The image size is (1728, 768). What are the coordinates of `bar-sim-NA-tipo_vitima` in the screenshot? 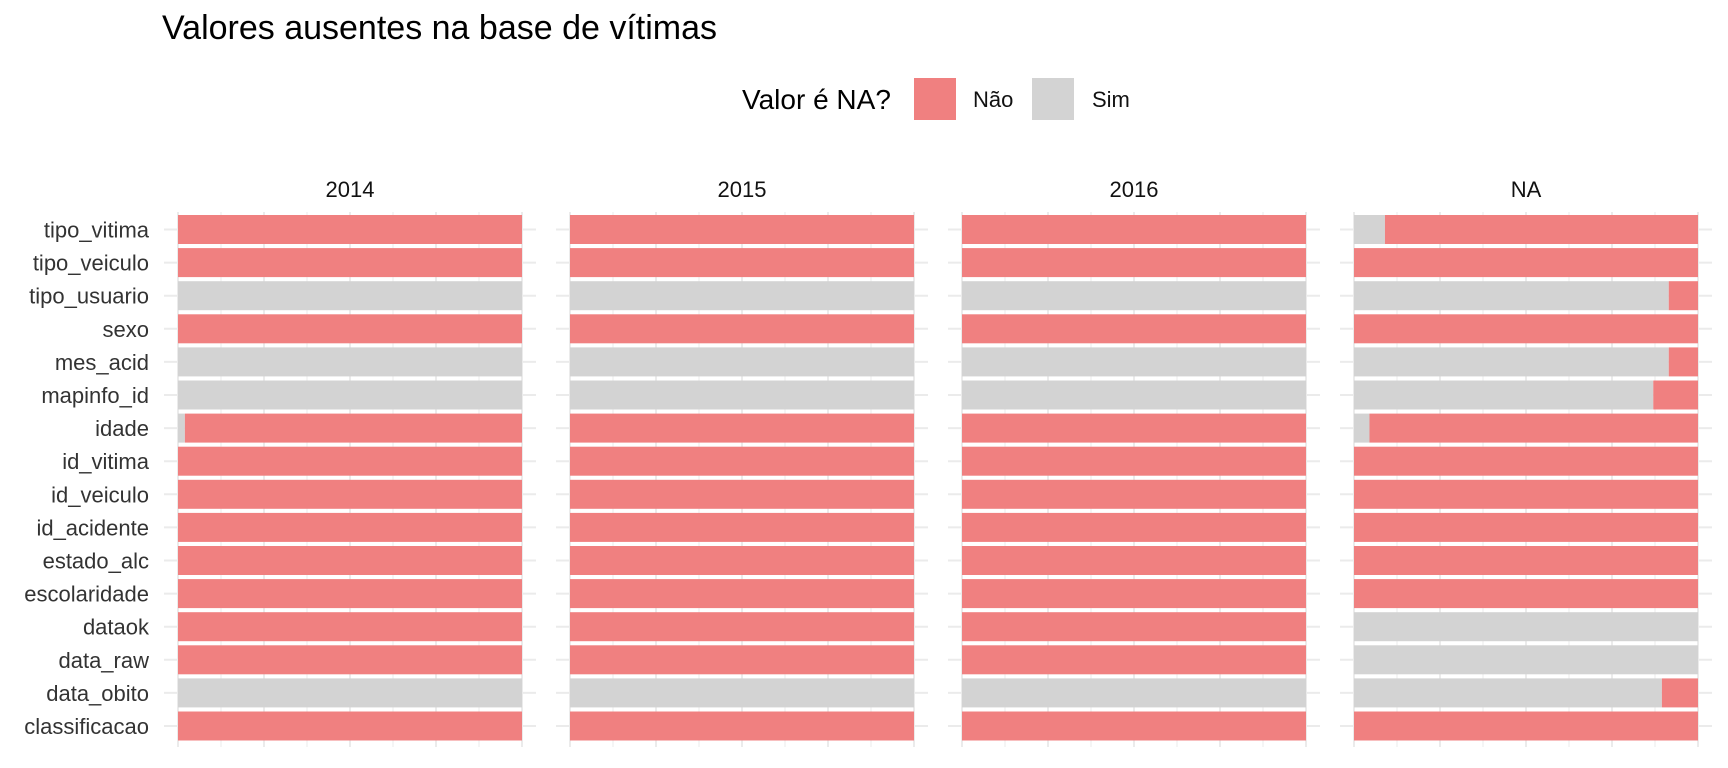 It's located at (1369, 229).